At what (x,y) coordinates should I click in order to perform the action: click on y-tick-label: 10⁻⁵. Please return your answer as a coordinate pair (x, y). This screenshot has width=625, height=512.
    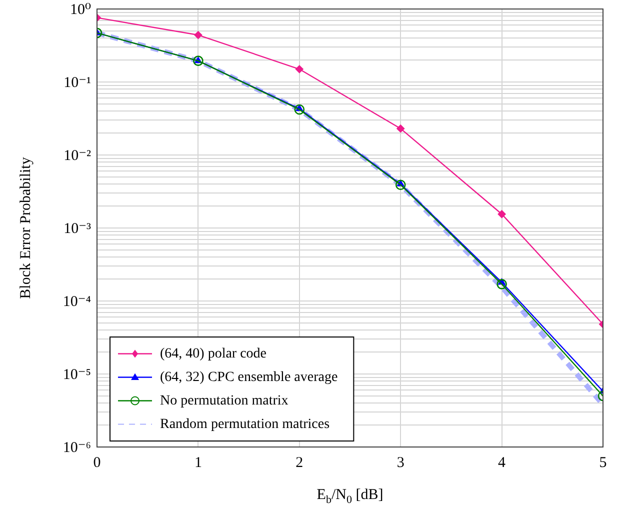
    Looking at the image, I should click on (77, 375).